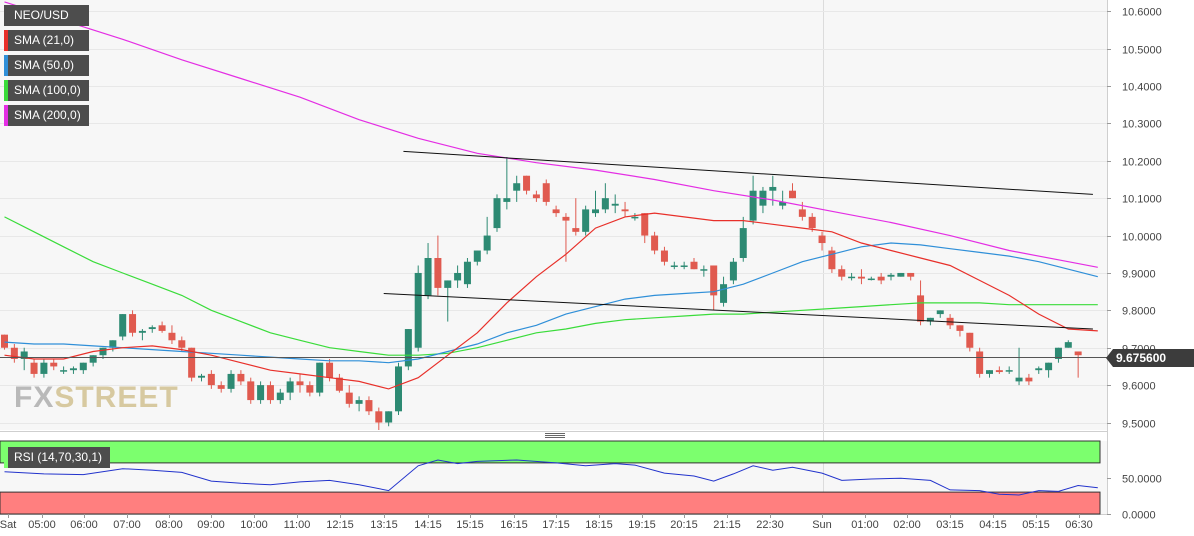 The image size is (1194, 536). Describe the element at coordinates (865, 525) in the screenshot. I see `time-tick-label: 01:00` at that location.